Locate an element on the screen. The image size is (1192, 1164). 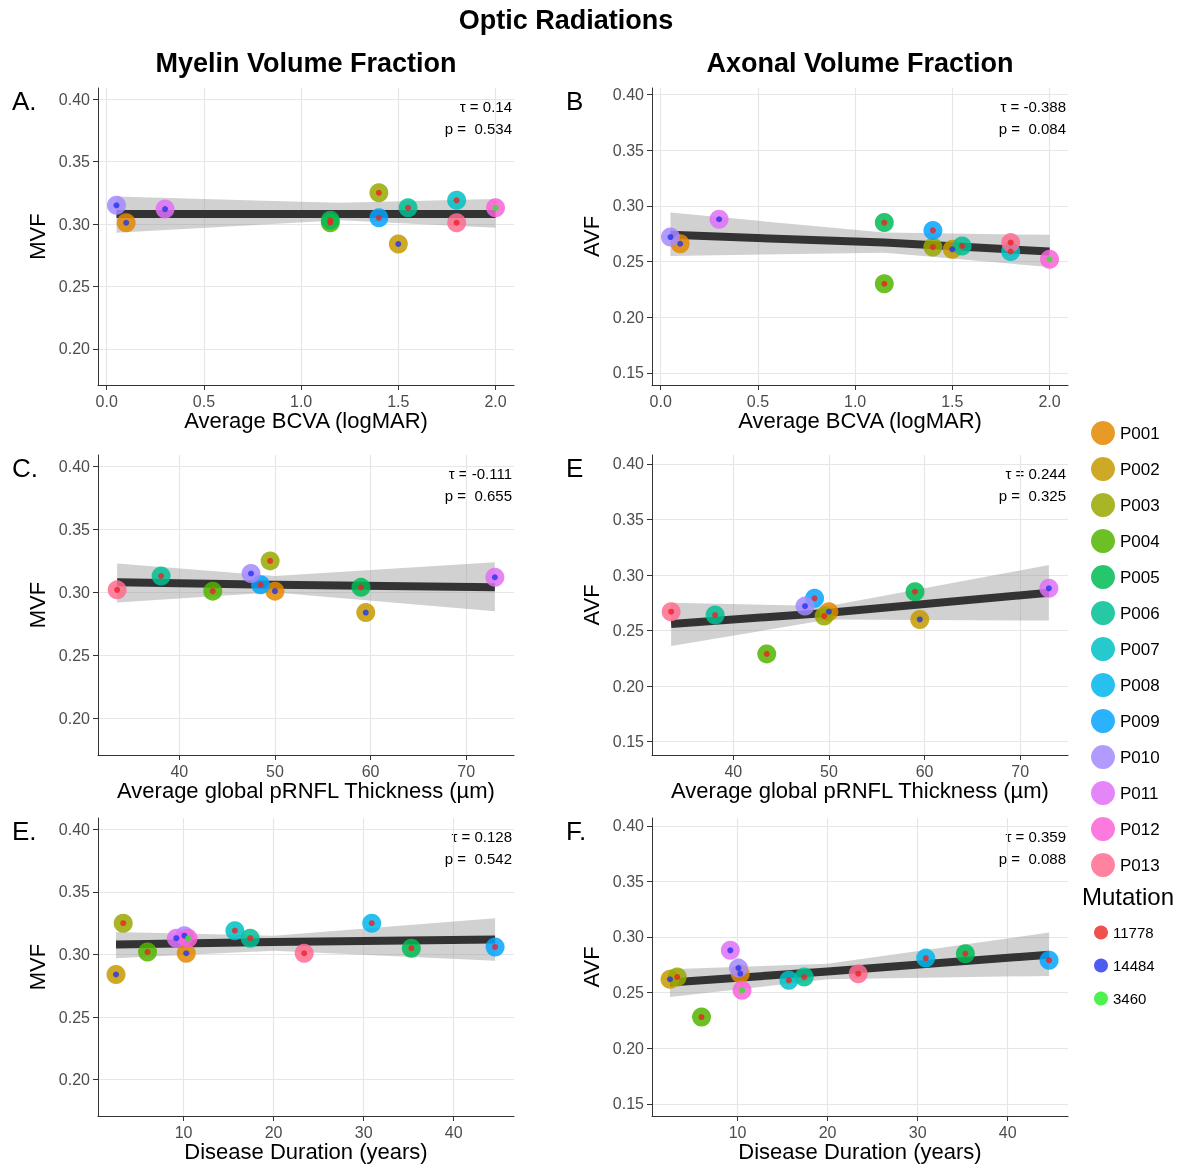
chart-title: A. is located at coordinates (24, 101).